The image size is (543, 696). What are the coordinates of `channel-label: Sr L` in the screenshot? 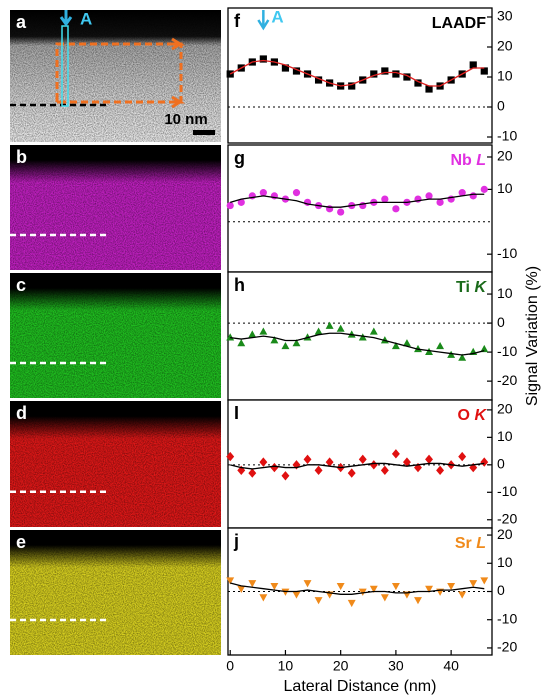 It's located at (470, 543).